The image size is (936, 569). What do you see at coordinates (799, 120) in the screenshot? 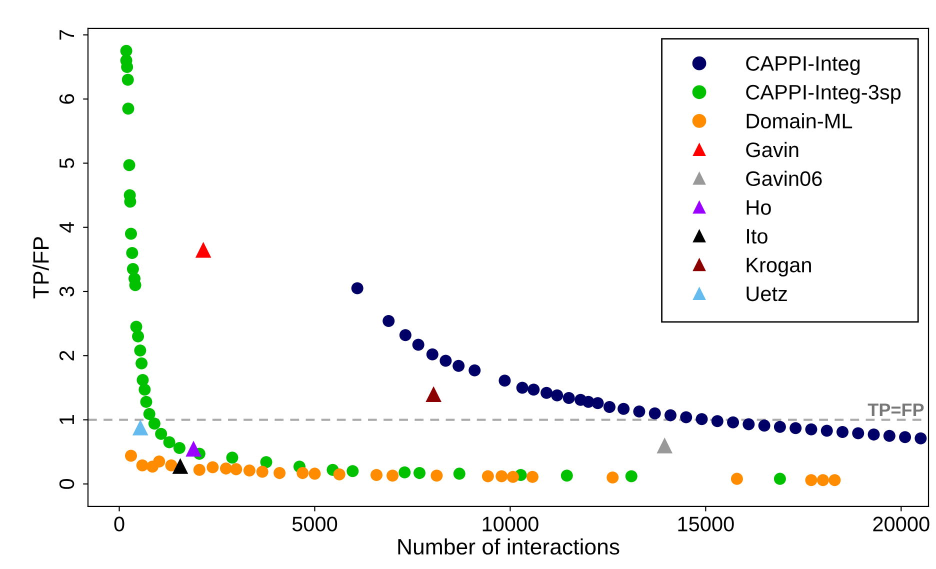
I see `legend-label: Domain-ML` at bounding box center [799, 120].